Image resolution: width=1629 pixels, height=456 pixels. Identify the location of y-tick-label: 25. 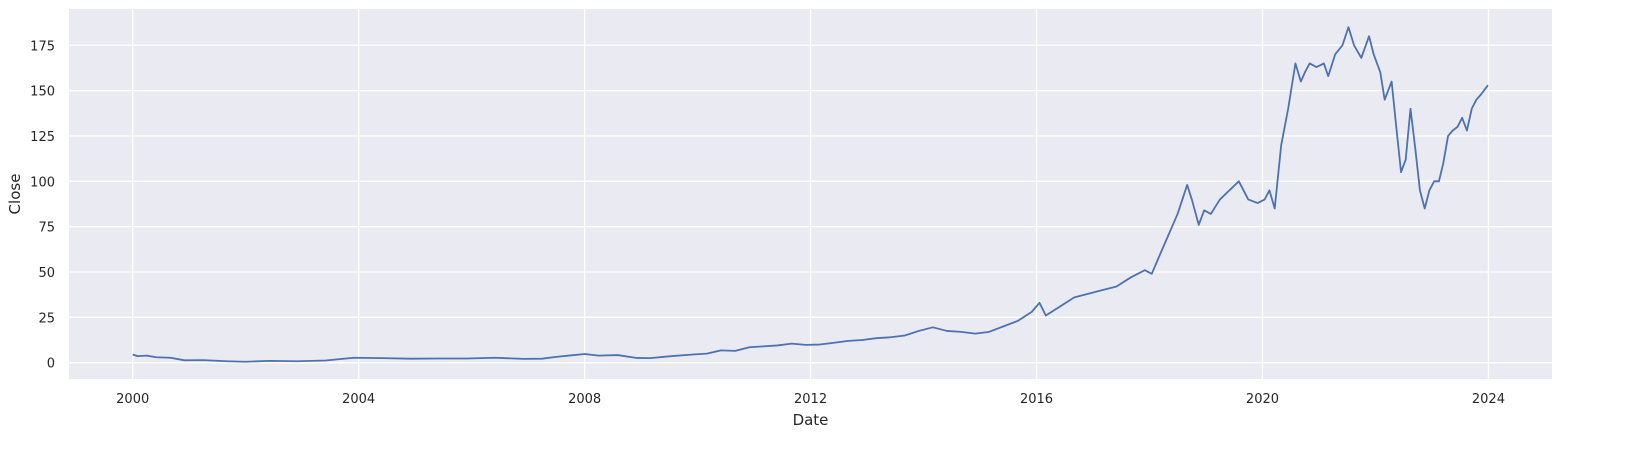
(46, 318).